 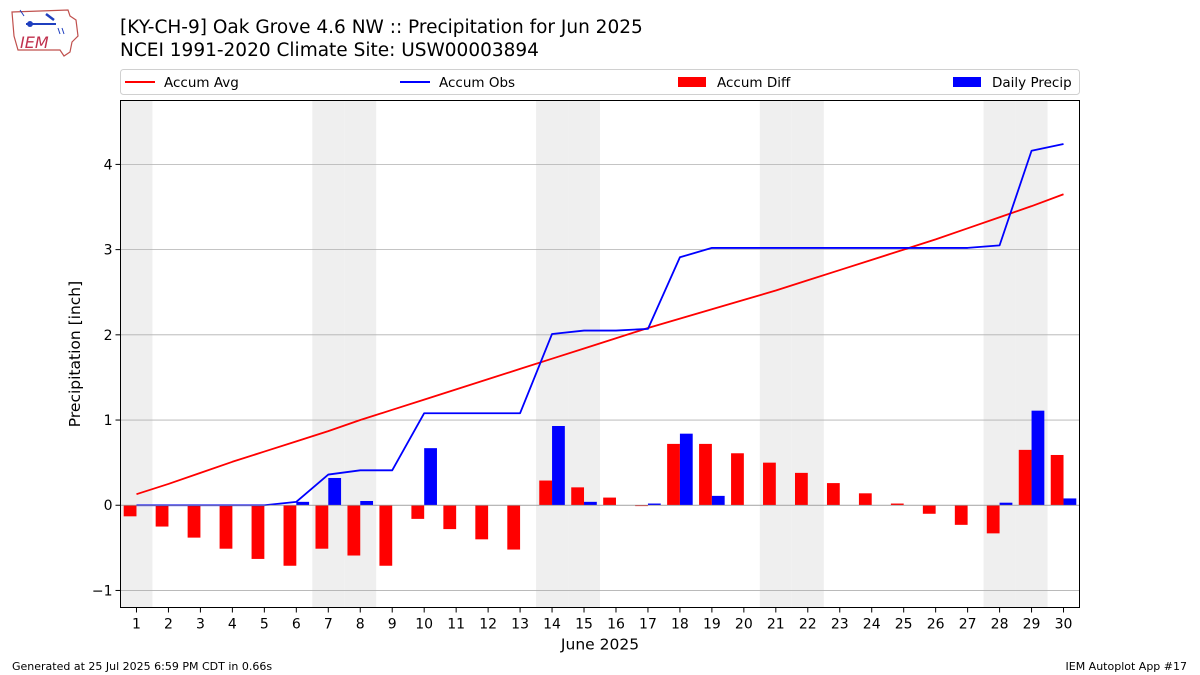 What do you see at coordinates (599, 645) in the screenshot?
I see `x-axis-label: June 2025` at bounding box center [599, 645].